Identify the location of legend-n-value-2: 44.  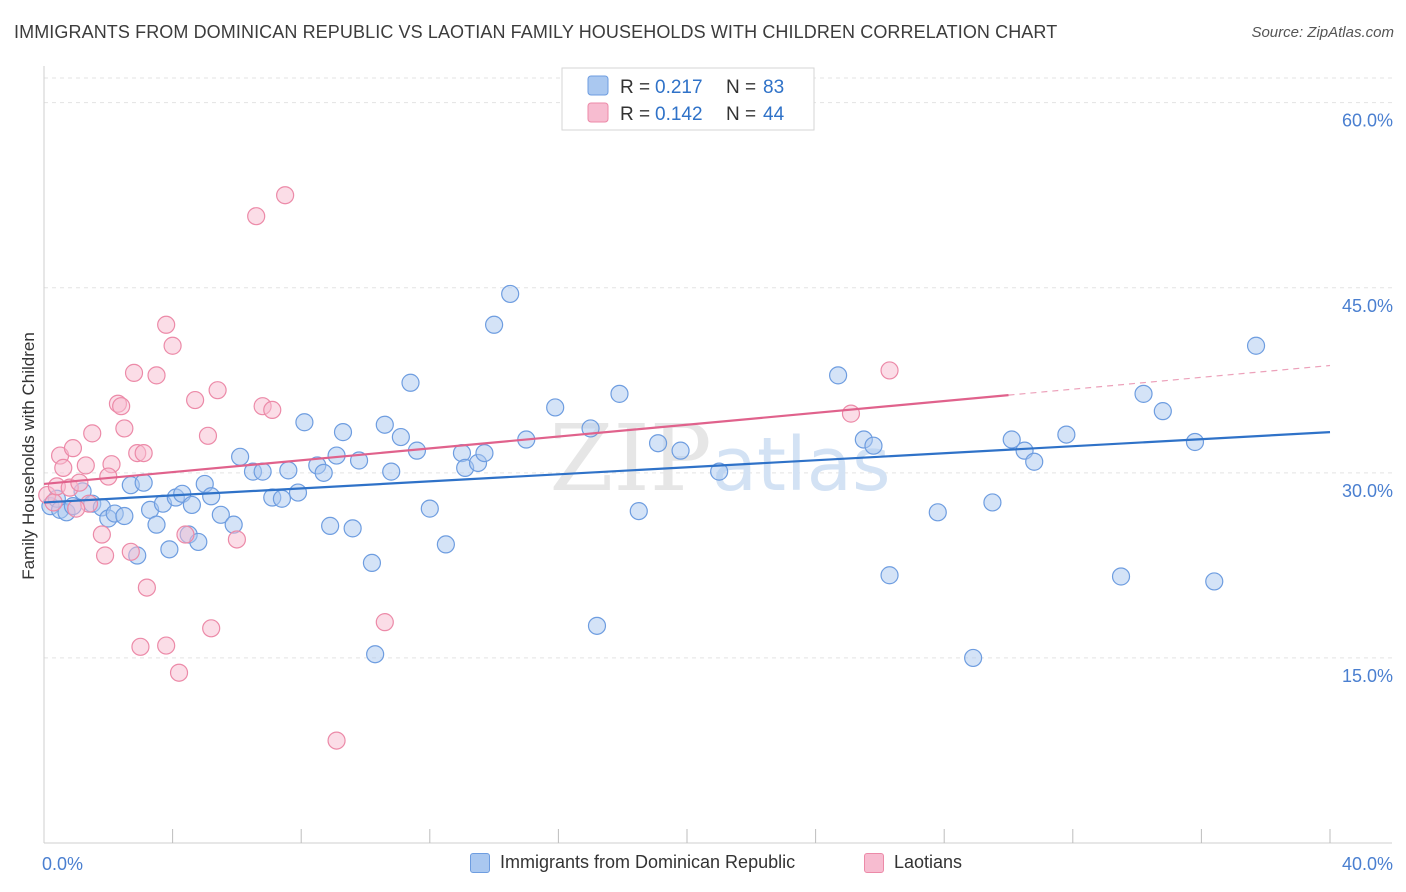
(774, 114).